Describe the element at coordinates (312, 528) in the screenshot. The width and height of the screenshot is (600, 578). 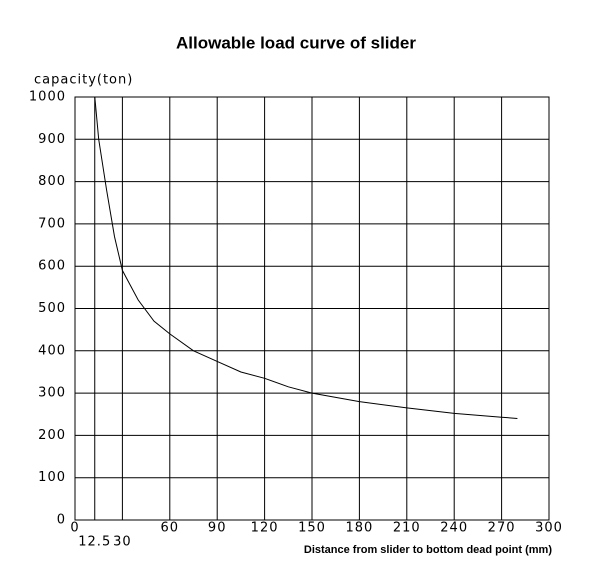
I see `x-tick-label: 150` at that location.